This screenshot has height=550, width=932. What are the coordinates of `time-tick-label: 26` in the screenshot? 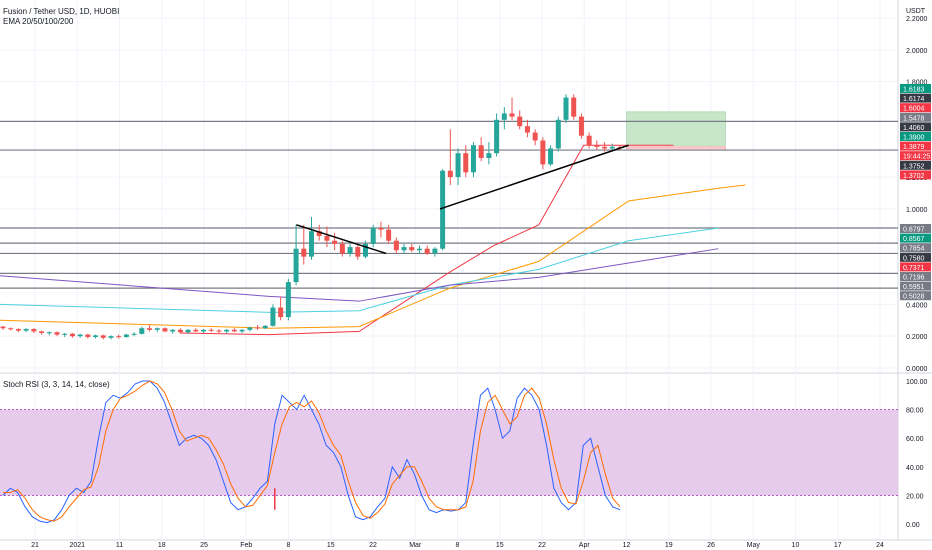 It's located at (711, 545).